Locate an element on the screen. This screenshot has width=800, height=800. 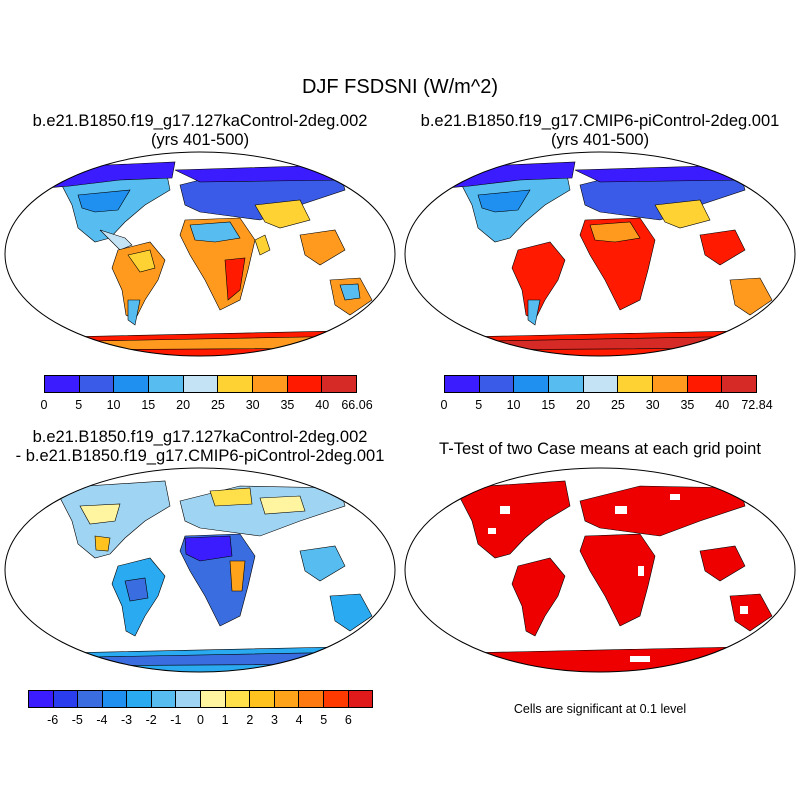
colorbar-labels-case1: 0 5 10 15 20 25 30 35 40 66.06 is located at coordinates (206, 406).